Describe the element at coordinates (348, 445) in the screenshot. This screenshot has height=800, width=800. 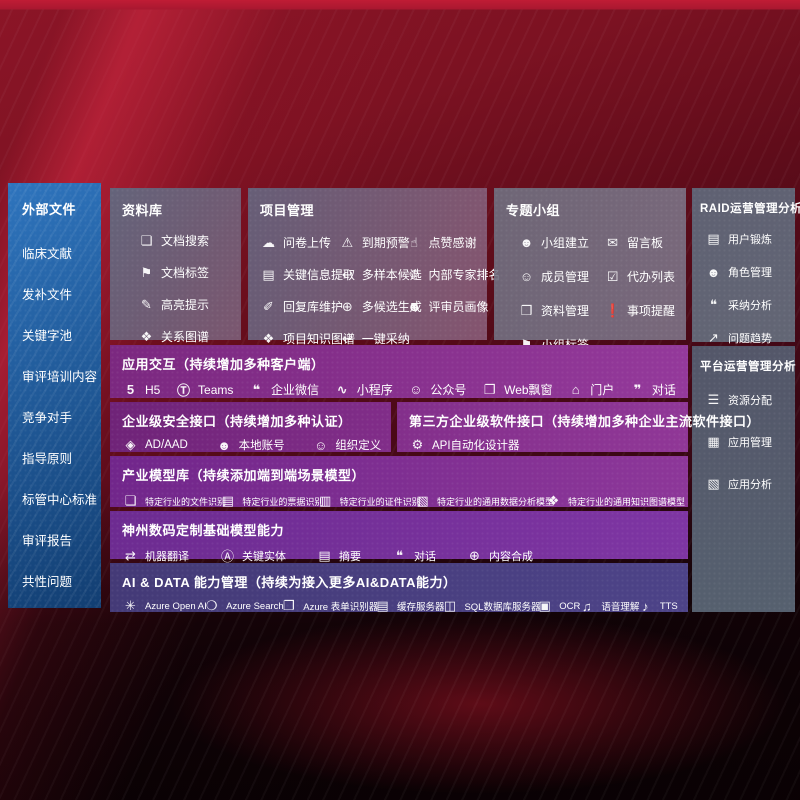
I see `auth-item: ☺ 组织定义` at that location.